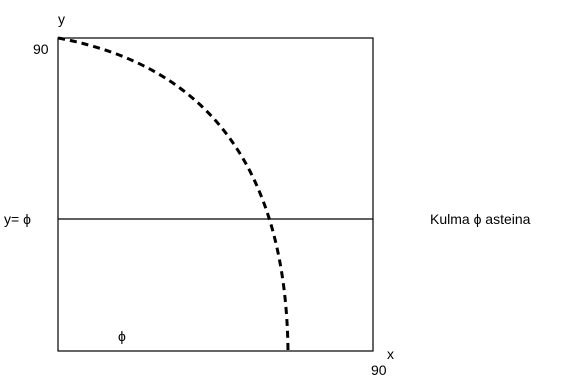 This screenshot has height=377, width=569. What do you see at coordinates (390, 354) in the screenshot?
I see `x-axis-label: x` at bounding box center [390, 354].